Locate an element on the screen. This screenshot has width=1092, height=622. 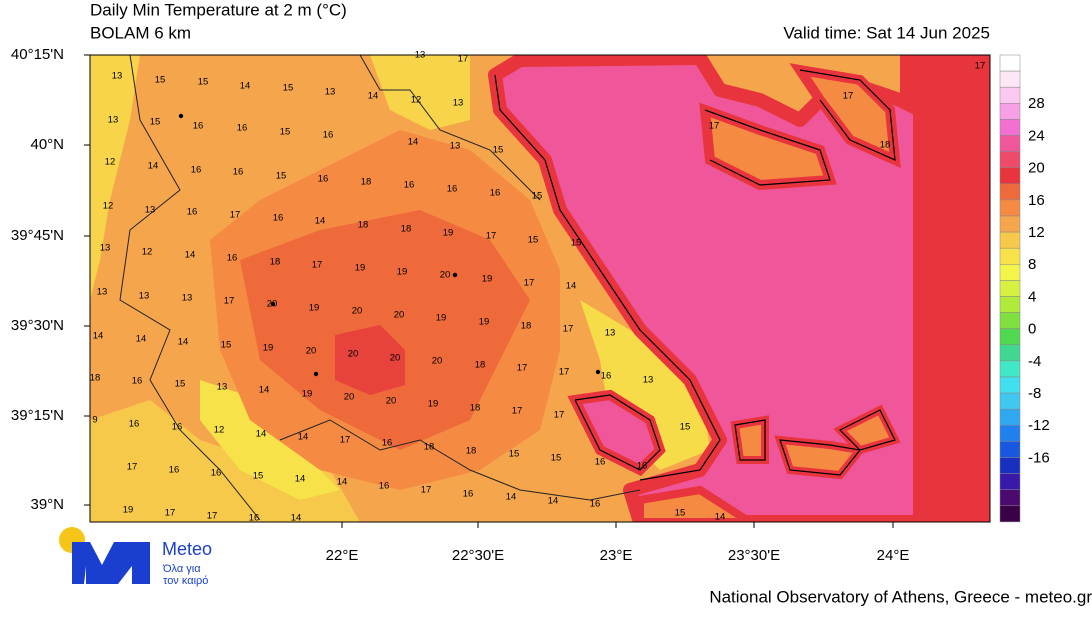
lon-label: 23°30'E is located at coordinates (754, 555).